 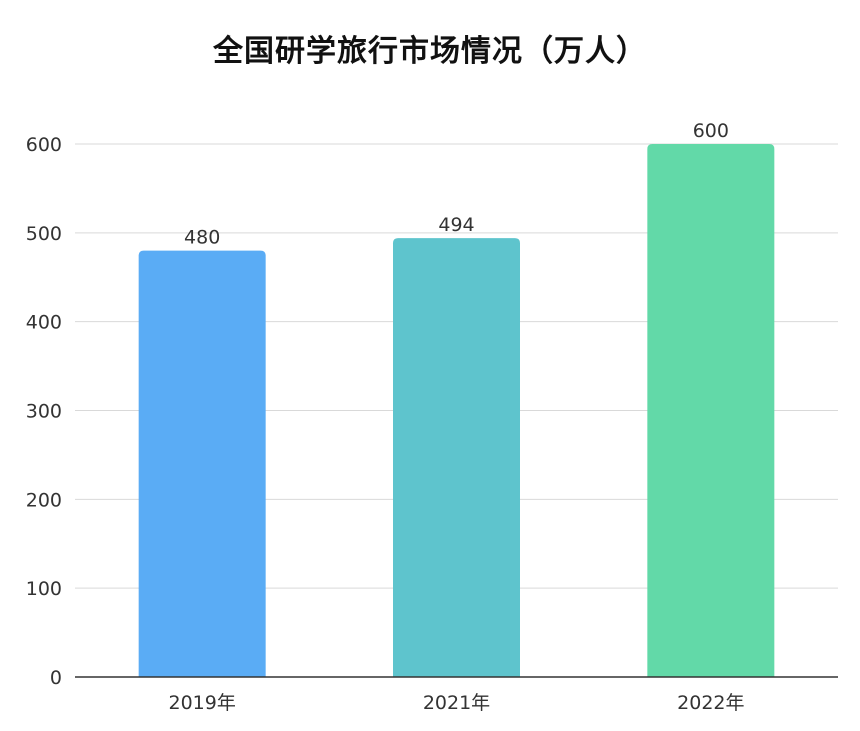 I want to click on value-label: 494, so click(x=456, y=225).